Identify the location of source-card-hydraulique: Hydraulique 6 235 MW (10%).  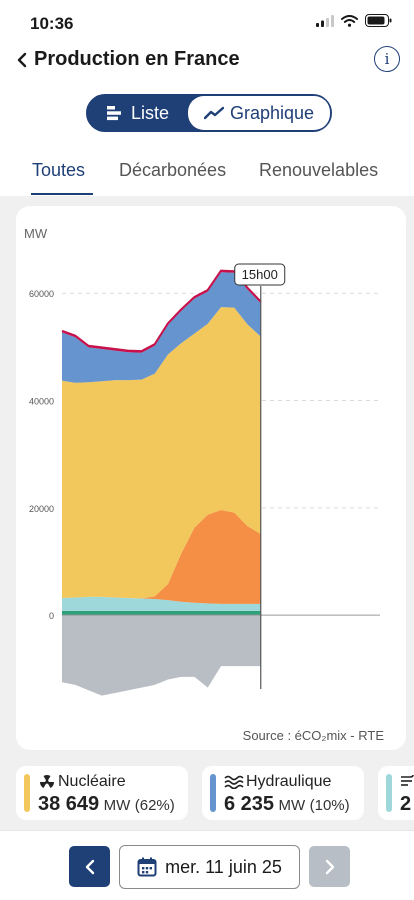
(283, 793).